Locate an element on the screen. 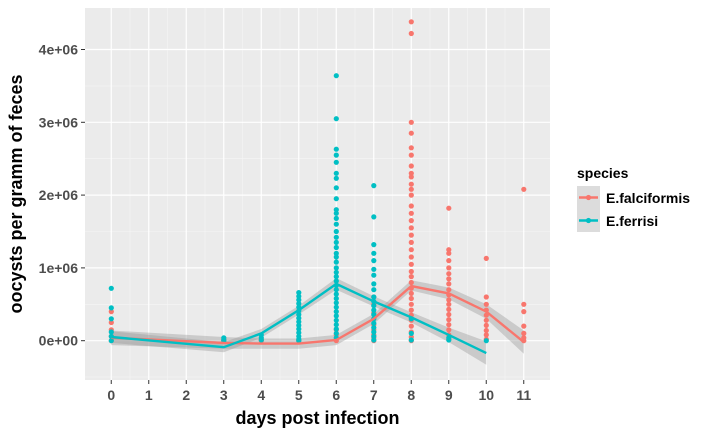  fit-lines is located at coordinates (318, 318).